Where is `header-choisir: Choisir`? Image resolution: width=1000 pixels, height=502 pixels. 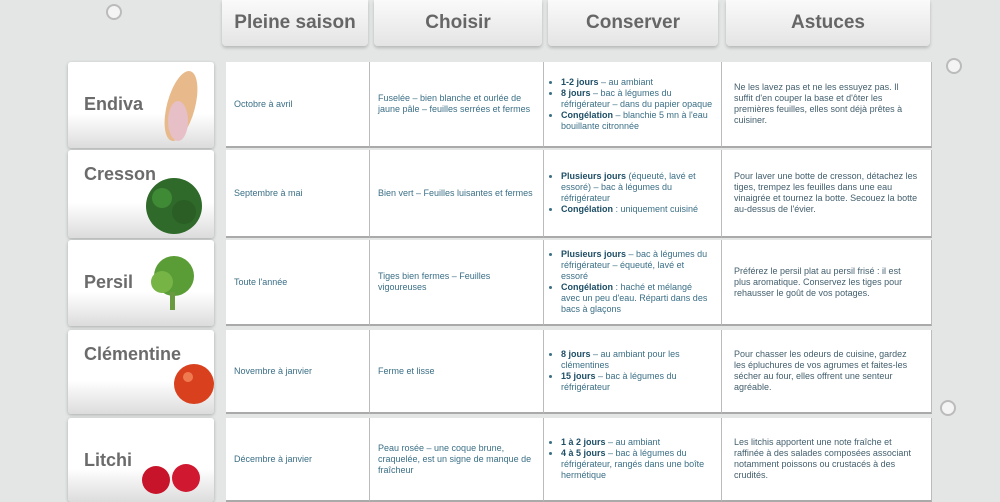
header-choisir: Choisir is located at coordinates (458, 23).